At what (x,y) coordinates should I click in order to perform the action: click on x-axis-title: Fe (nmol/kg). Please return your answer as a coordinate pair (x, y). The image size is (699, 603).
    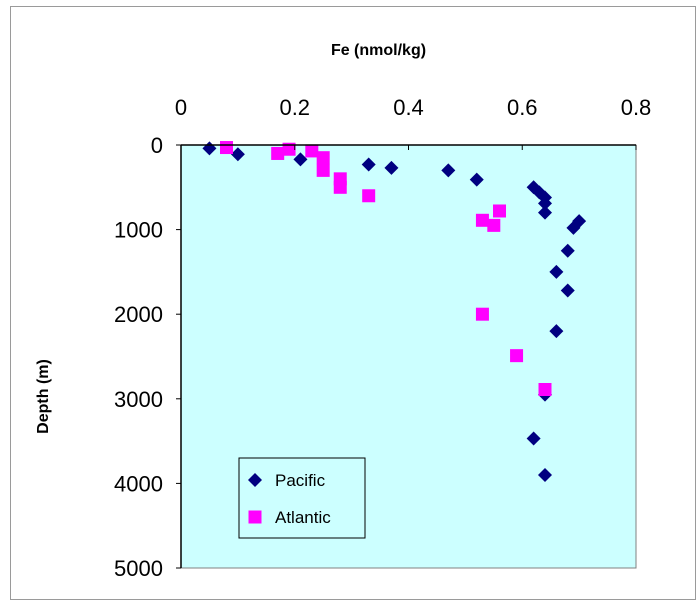
    Looking at the image, I should click on (378, 50).